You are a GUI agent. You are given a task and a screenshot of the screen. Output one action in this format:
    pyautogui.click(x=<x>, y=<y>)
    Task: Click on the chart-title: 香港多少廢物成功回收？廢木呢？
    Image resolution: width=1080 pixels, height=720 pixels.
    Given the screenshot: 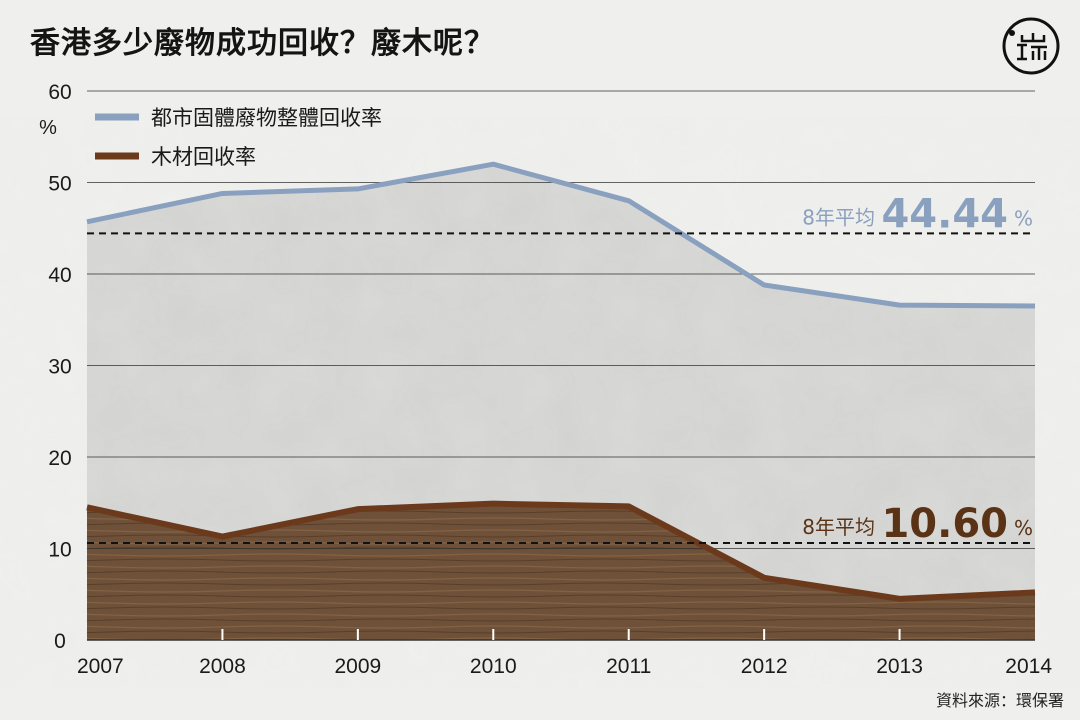 What is the action you would take?
    pyautogui.click(x=262, y=43)
    